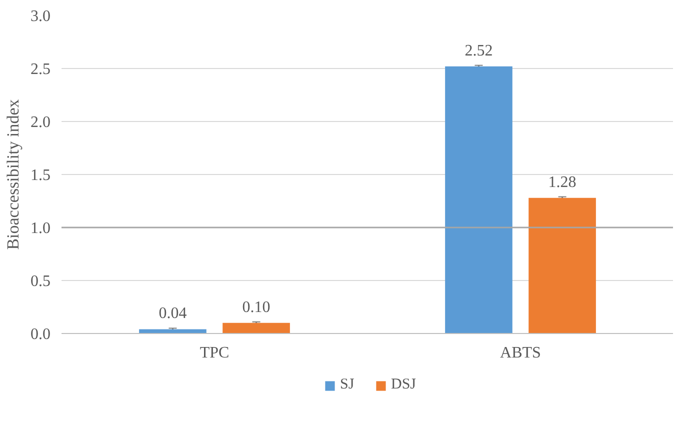 This screenshot has width=678, height=422. What do you see at coordinates (40, 228) in the screenshot?
I see `y-tick-label: 1.0` at bounding box center [40, 228].